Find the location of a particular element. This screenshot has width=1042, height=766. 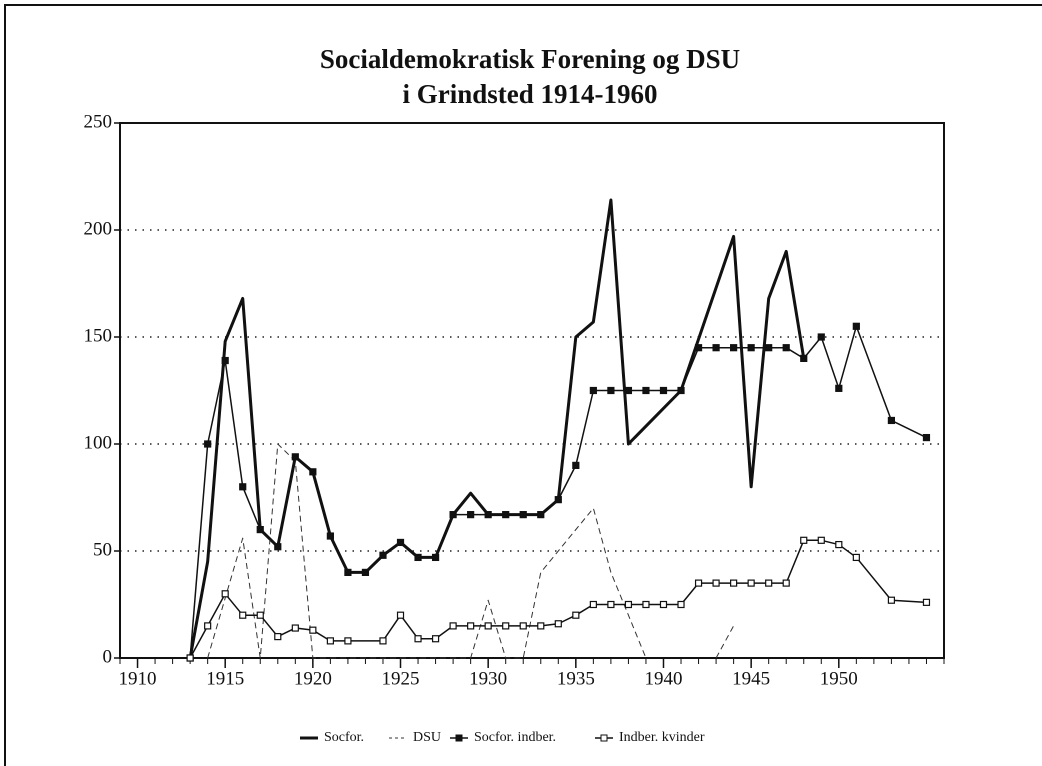

legend-label: Socfor. is located at coordinates (344, 737).